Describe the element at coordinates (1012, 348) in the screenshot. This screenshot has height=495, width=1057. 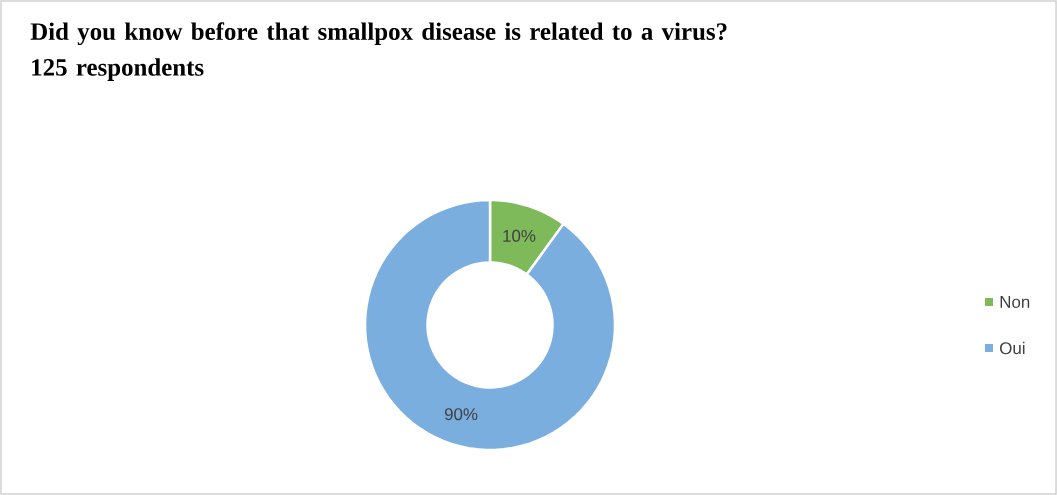
I see `legend-label: Oui` at that location.